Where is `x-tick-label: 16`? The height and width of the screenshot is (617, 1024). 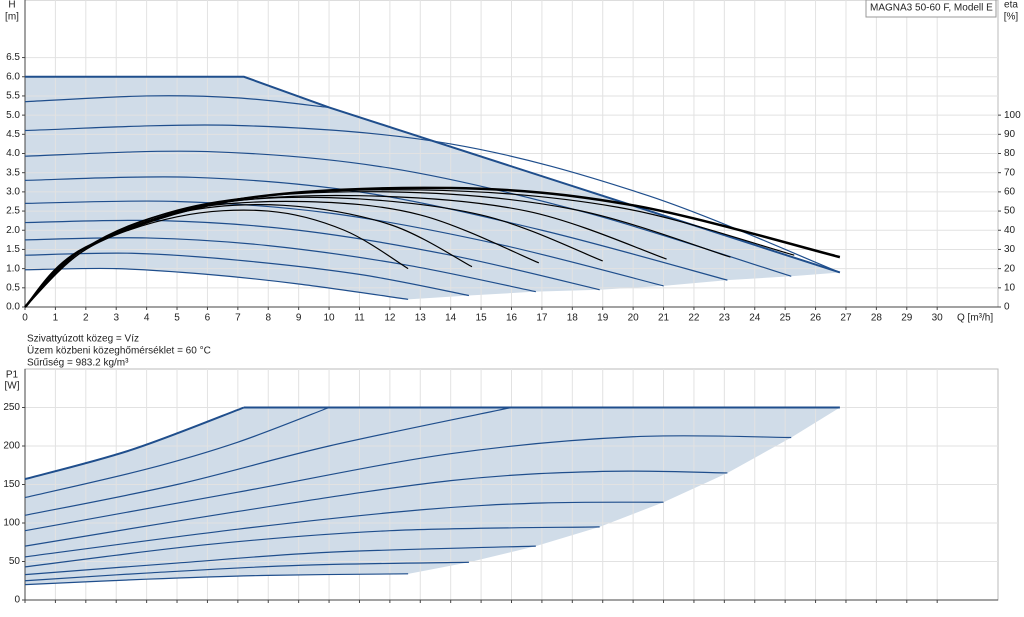
x-tick-label: 16 is located at coordinates (512, 318).